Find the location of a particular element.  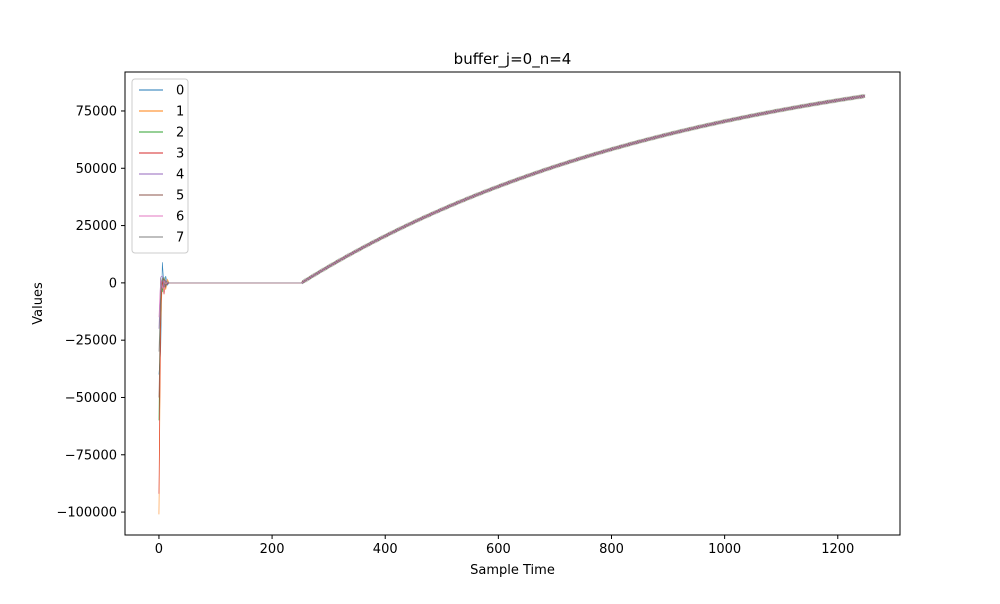

legend-label-5: 5 is located at coordinates (180, 196).